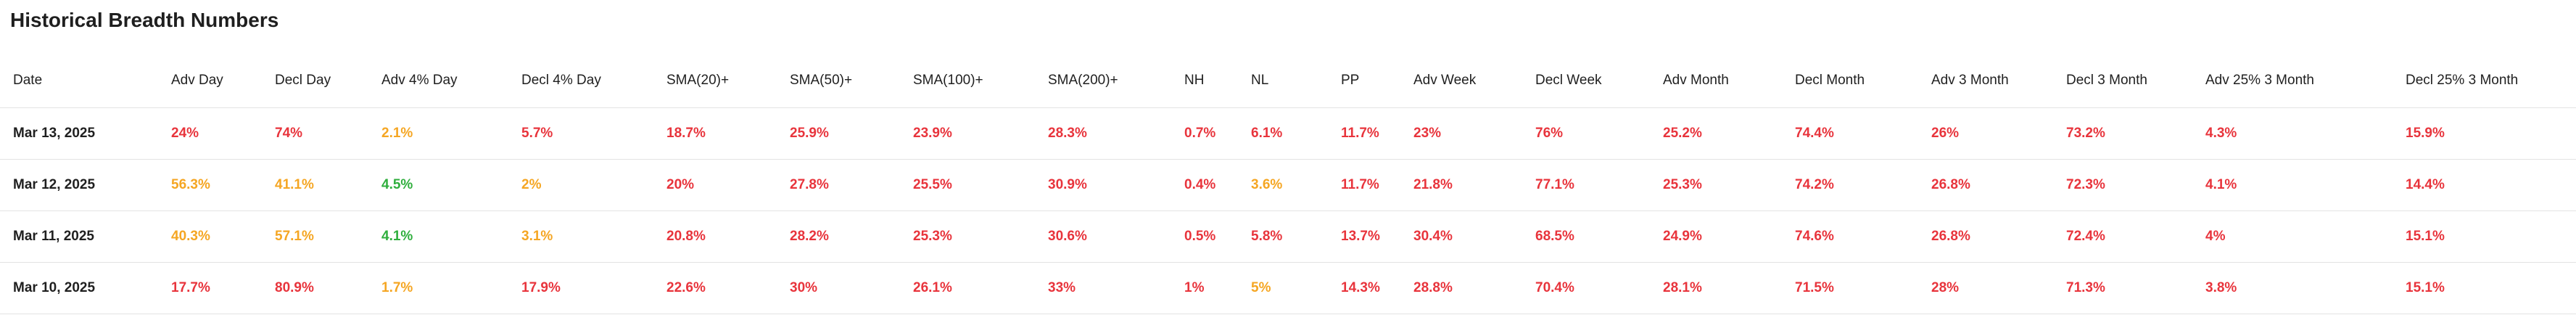 Image resolution: width=2576 pixels, height=315 pixels. I want to click on column-header: SMA(20)+, so click(715, 81).